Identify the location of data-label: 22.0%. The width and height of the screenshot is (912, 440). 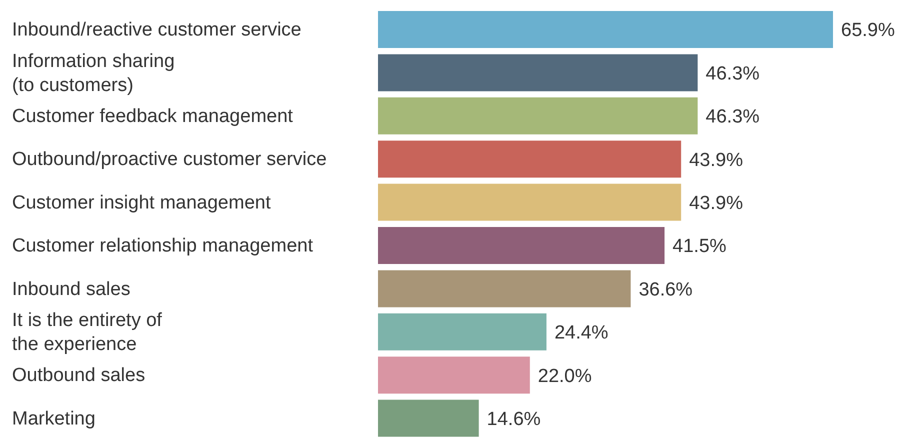
(565, 376).